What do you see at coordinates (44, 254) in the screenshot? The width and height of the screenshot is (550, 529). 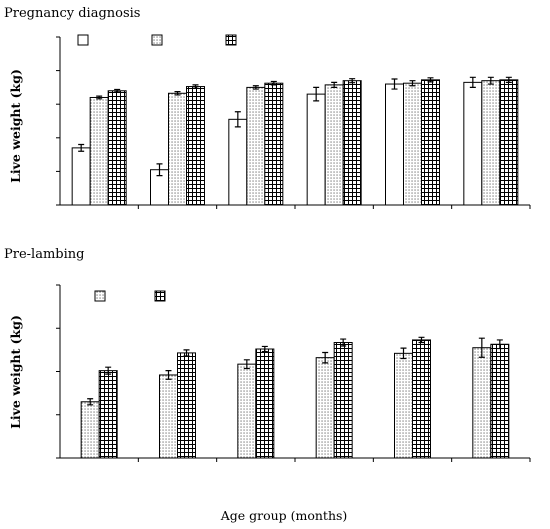 I see `chart-2-title: Pre-lambing` at bounding box center [44, 254].